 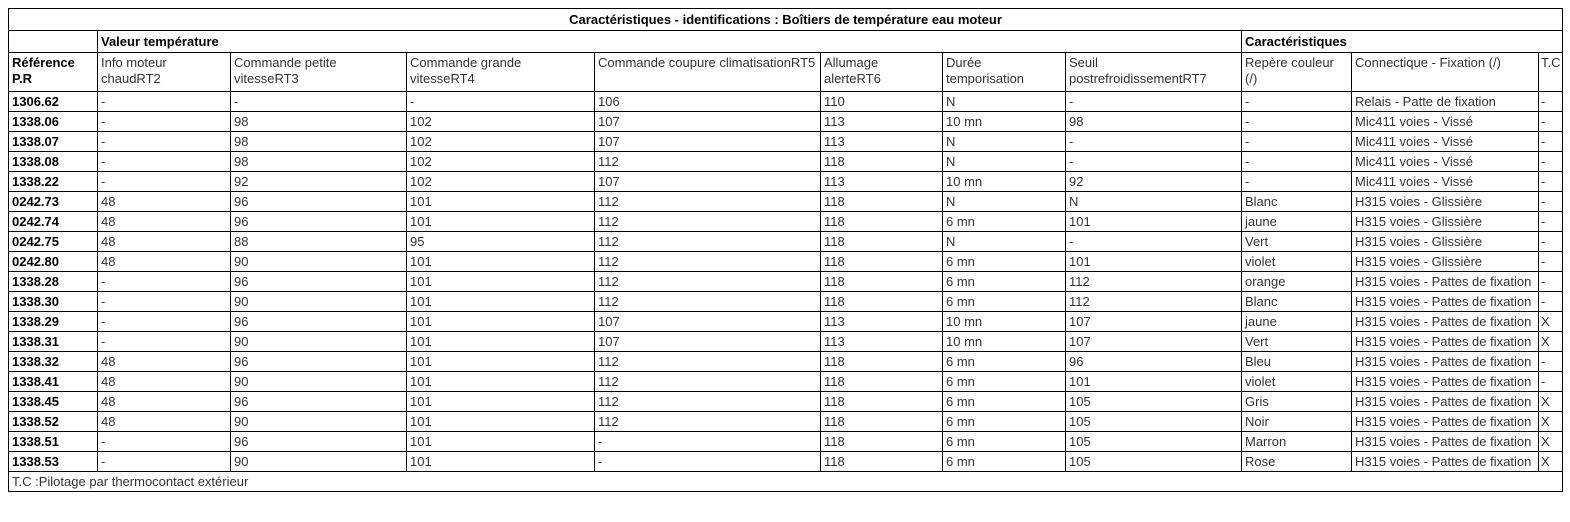 I want to click on cell-repere-couleur: jaune, so click(x=1296, y=321).